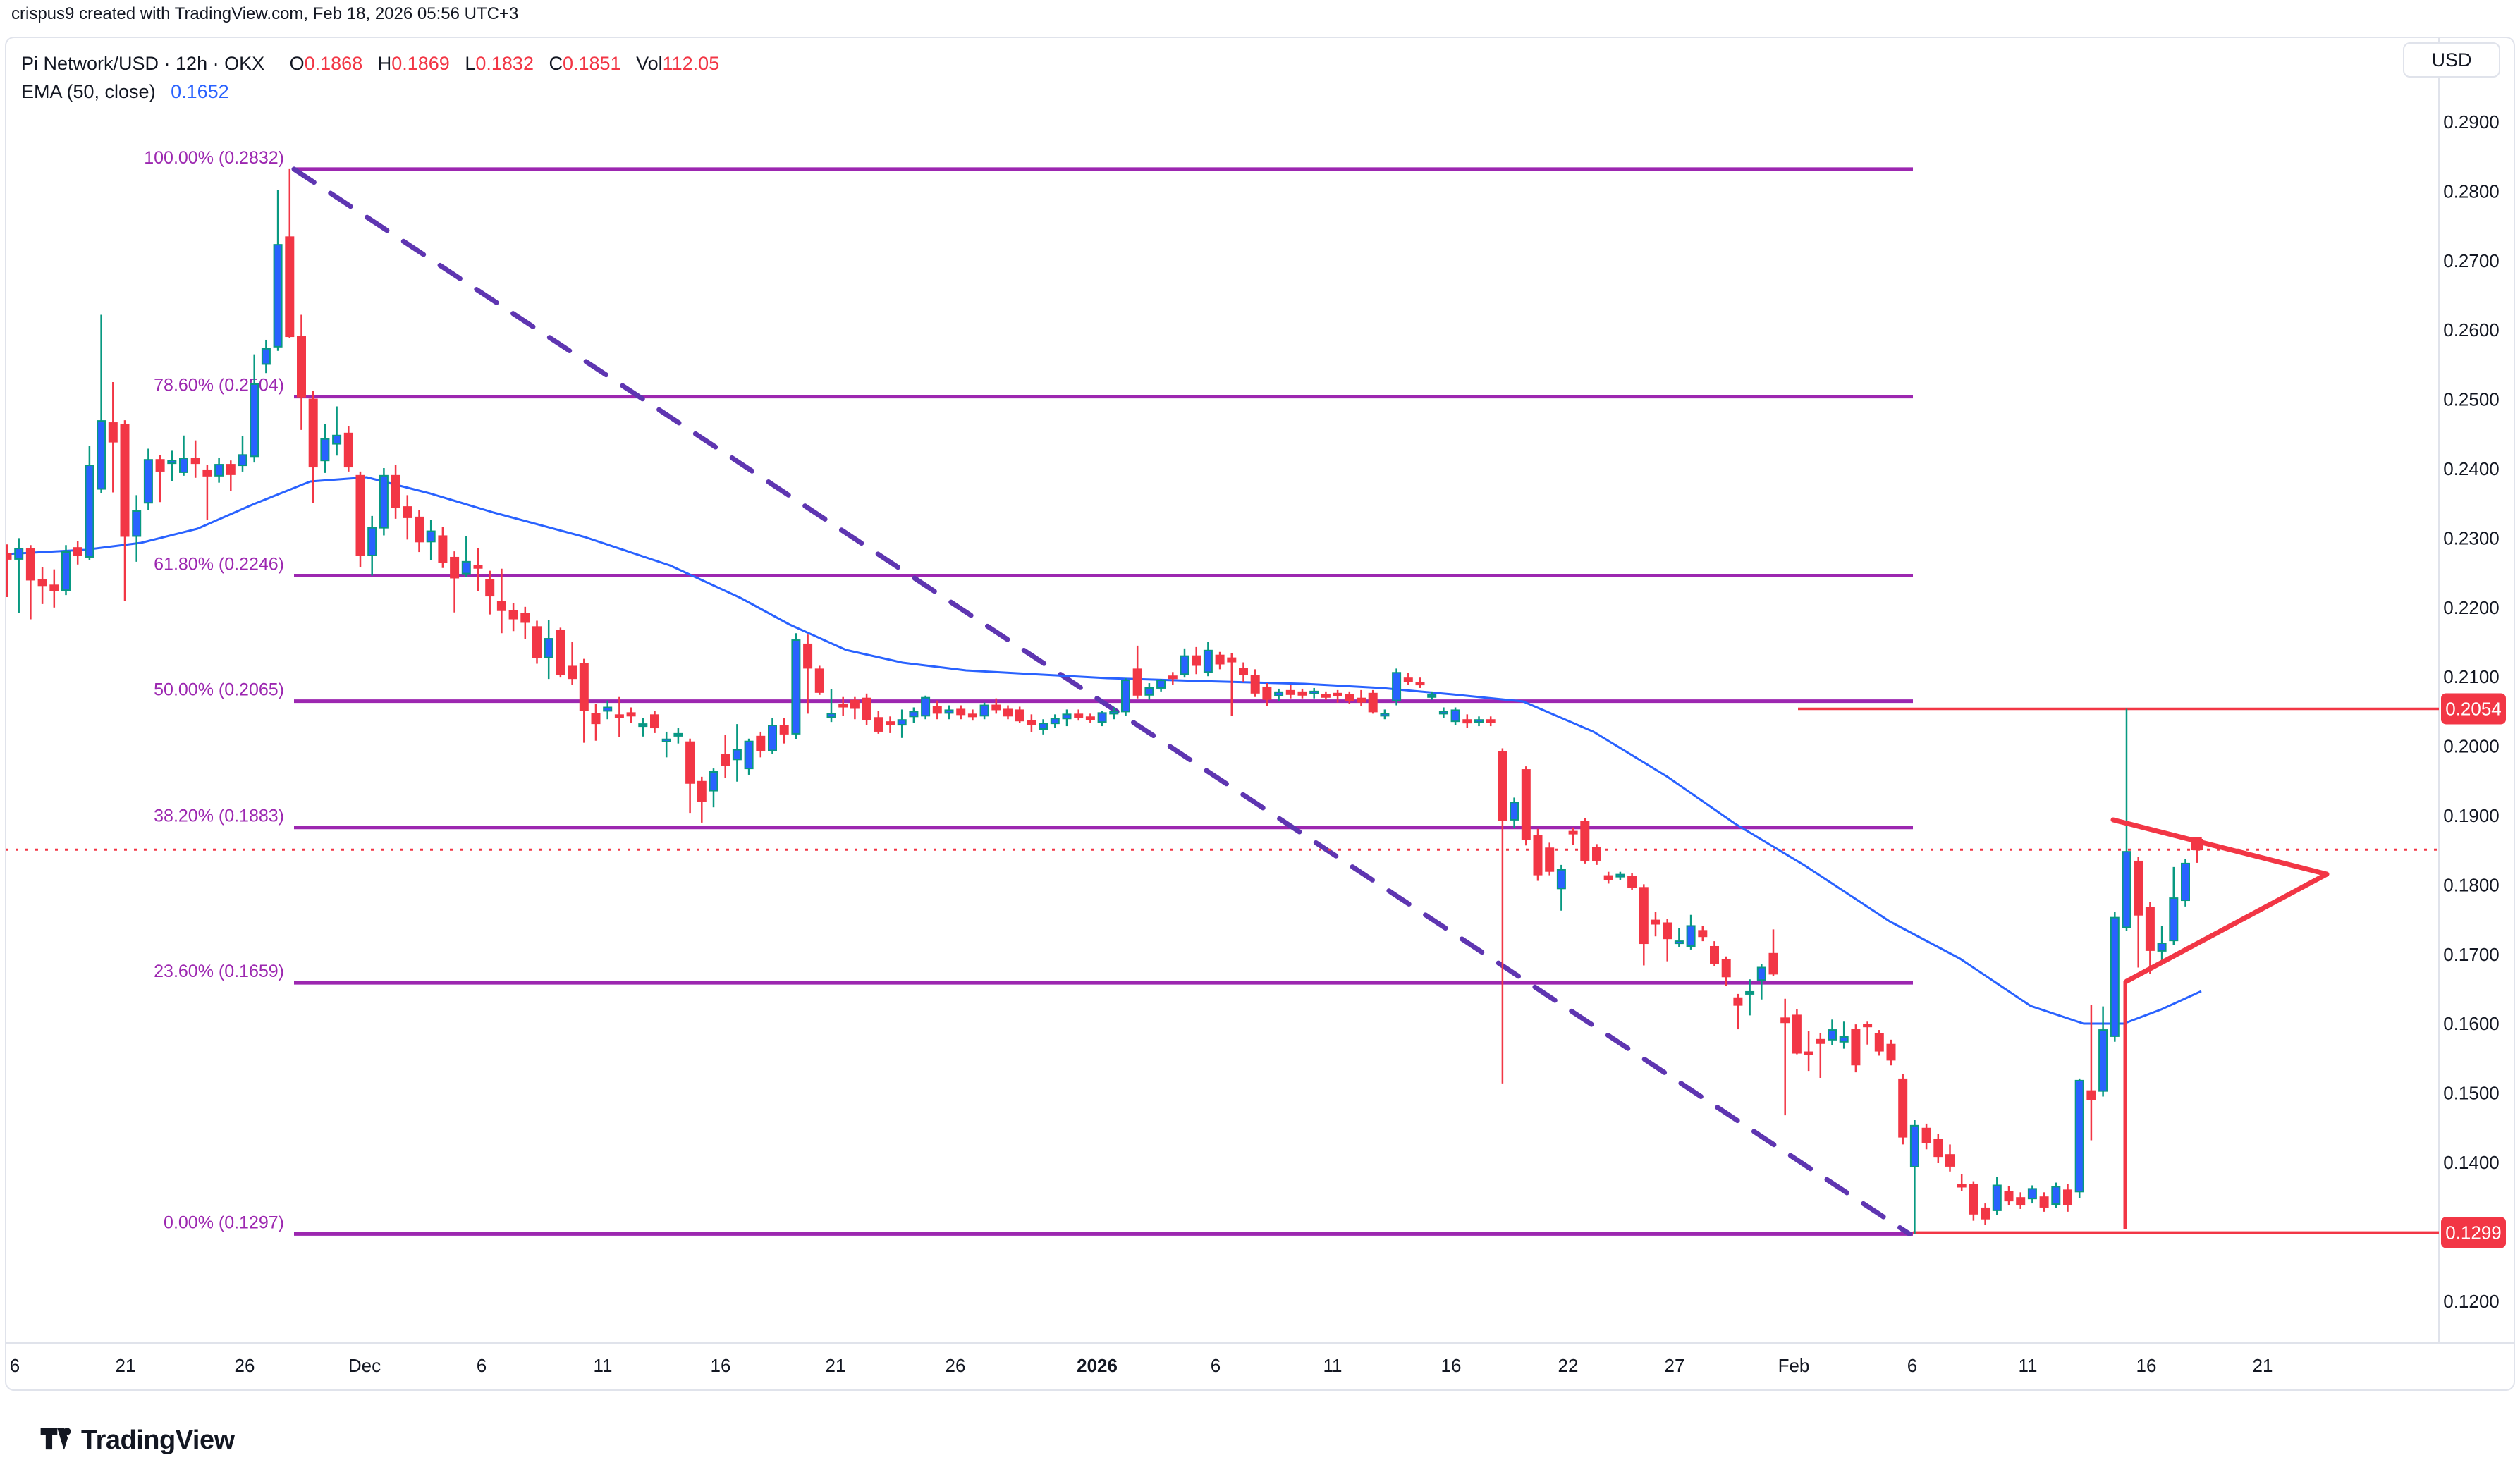 The height and width of the screenshot is (1479, 2520). What do you see at coordinates (137, 1441) in the screenshot?
I see `tradingview-logo: TradingView` at bounding box center [137, 1441].